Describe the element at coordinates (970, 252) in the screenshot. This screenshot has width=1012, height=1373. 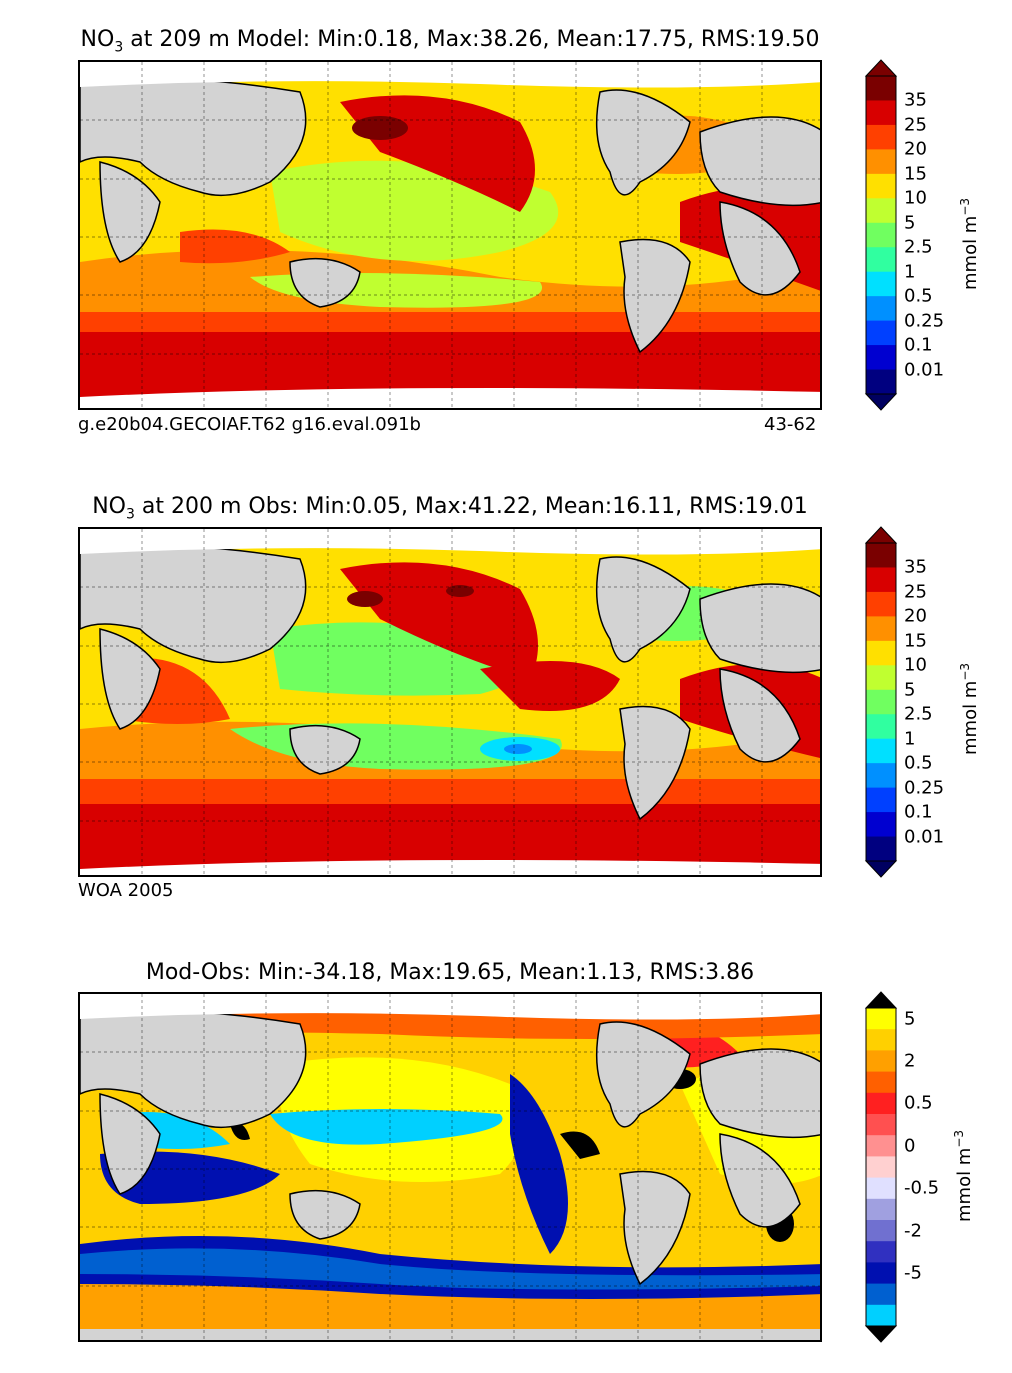
I see `model-unit-text: mmol m` at that location.